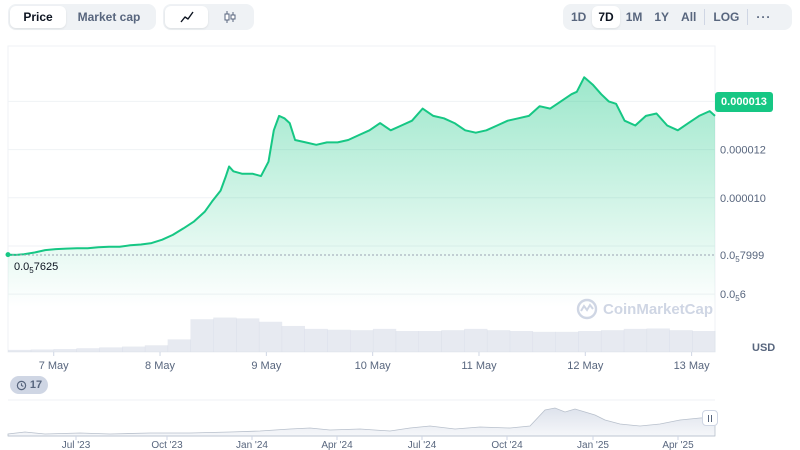 This screenshot has height=450, width=800. I want to click on tab-market-cap: Market cap, so click(109, 17).